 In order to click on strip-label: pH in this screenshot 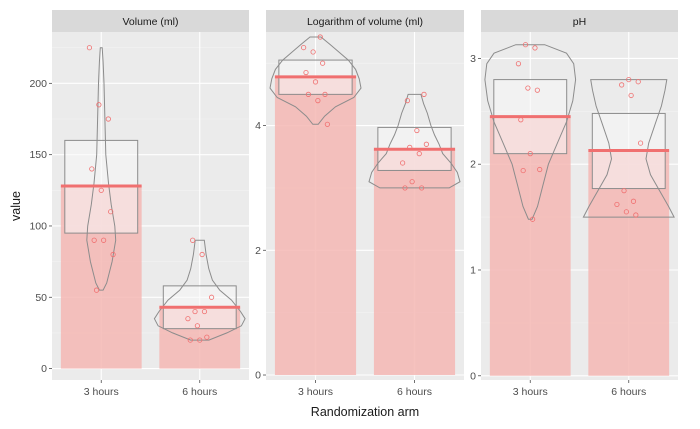, I will do `click(579, 22)`.